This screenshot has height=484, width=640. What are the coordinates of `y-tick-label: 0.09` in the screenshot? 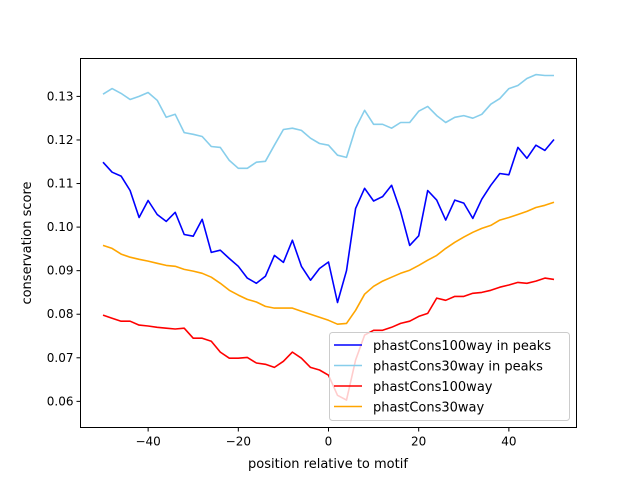 It's located at (60, 271).